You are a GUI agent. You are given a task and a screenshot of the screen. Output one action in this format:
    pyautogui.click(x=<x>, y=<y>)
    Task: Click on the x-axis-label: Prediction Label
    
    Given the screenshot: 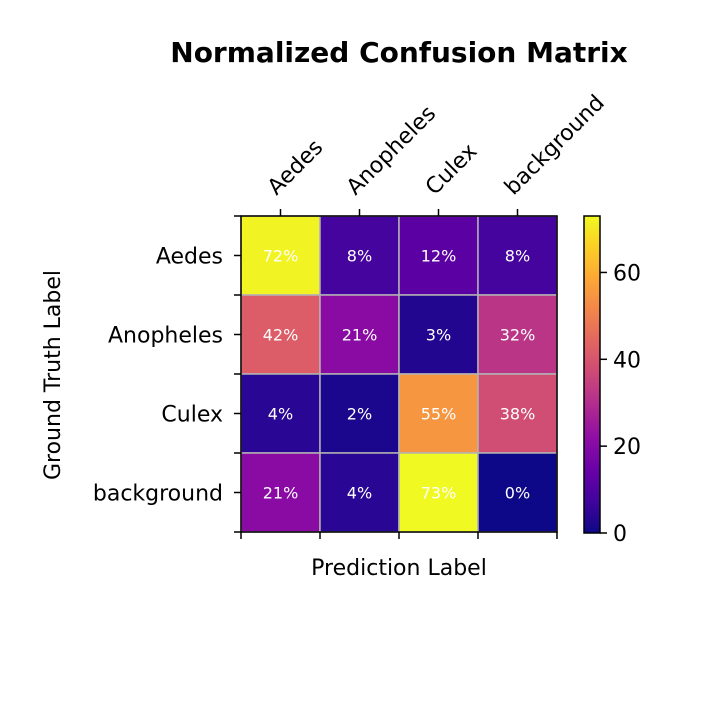 What is the action you would take?
    pyautogui.click(x=399, y=568)
    